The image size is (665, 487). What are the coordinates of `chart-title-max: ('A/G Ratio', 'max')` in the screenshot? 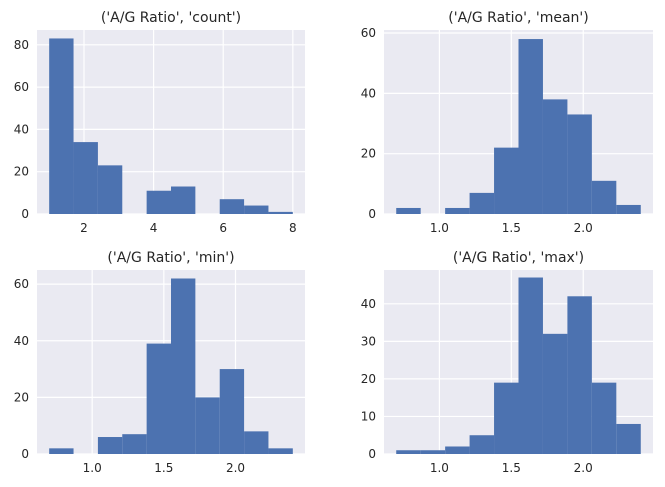 It's located at (518, 258).